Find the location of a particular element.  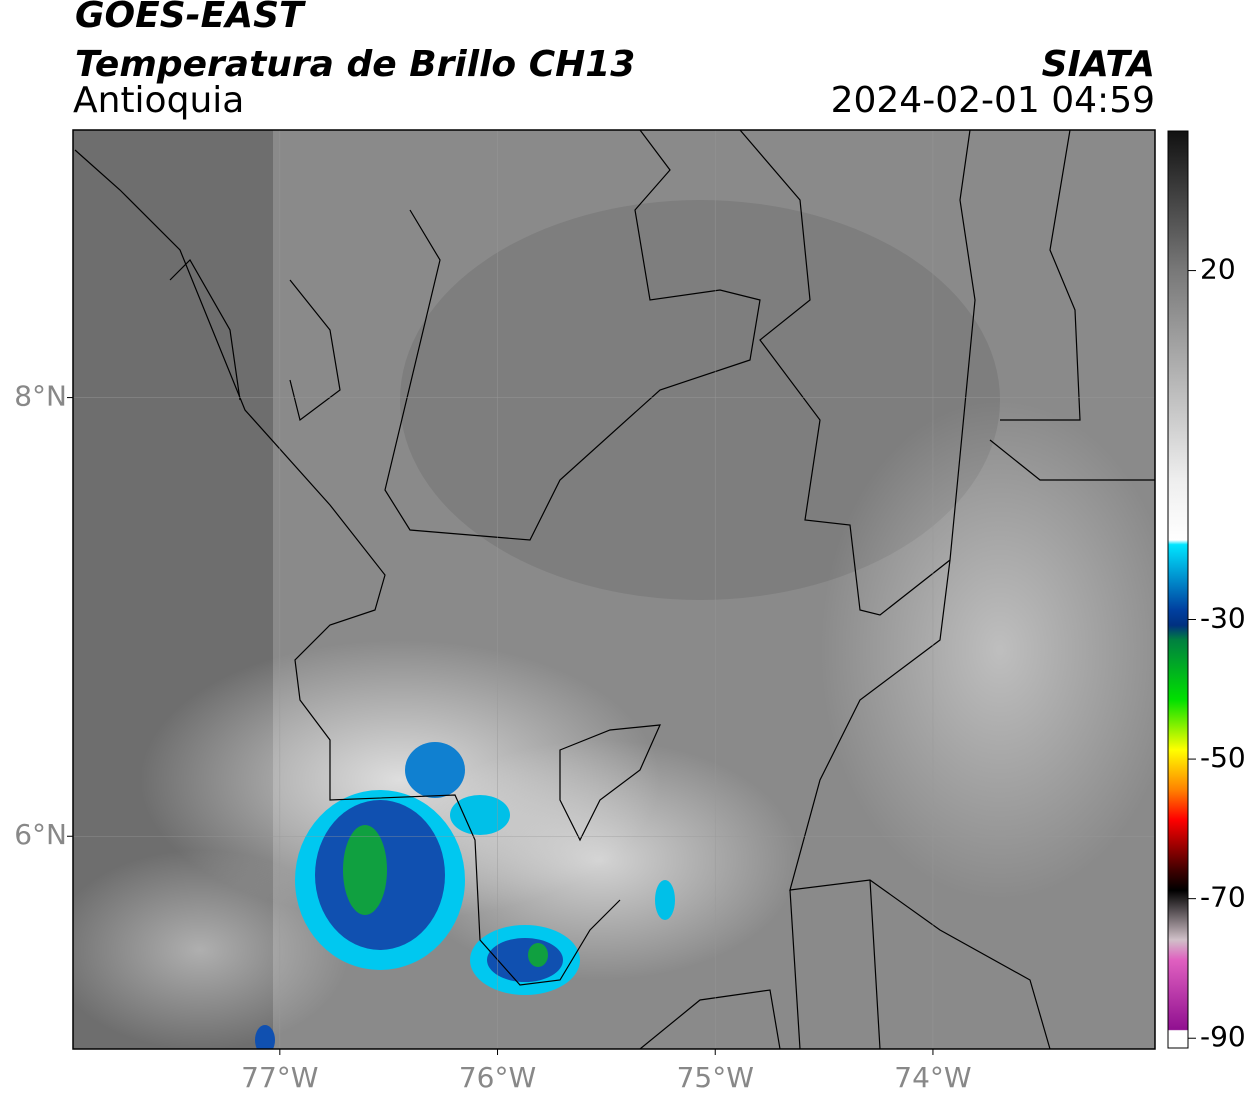

y-tick-label: 8°N is located at coordinates (40, 396).